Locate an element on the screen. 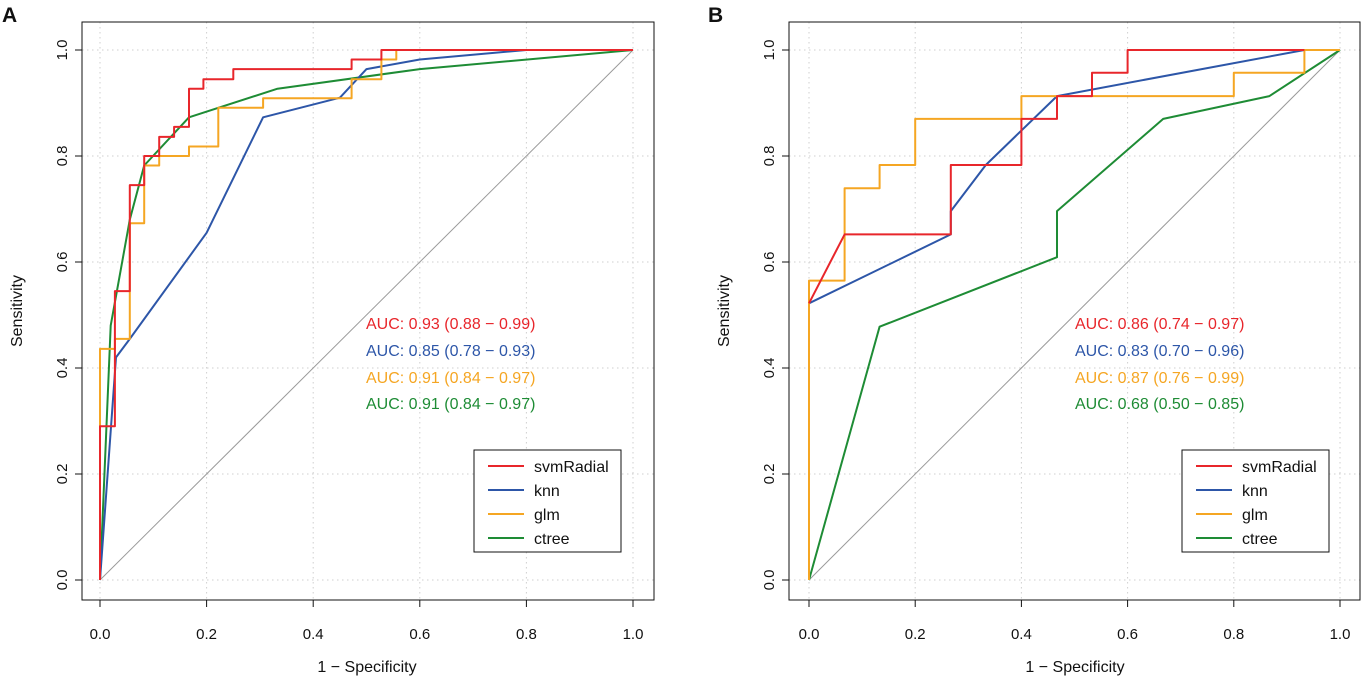 This screenshot has height=678, width=1363. auc-label-b-knn: AUC: 0.83 (0.70 − 0.96) is located at coordinates (1159, 351).